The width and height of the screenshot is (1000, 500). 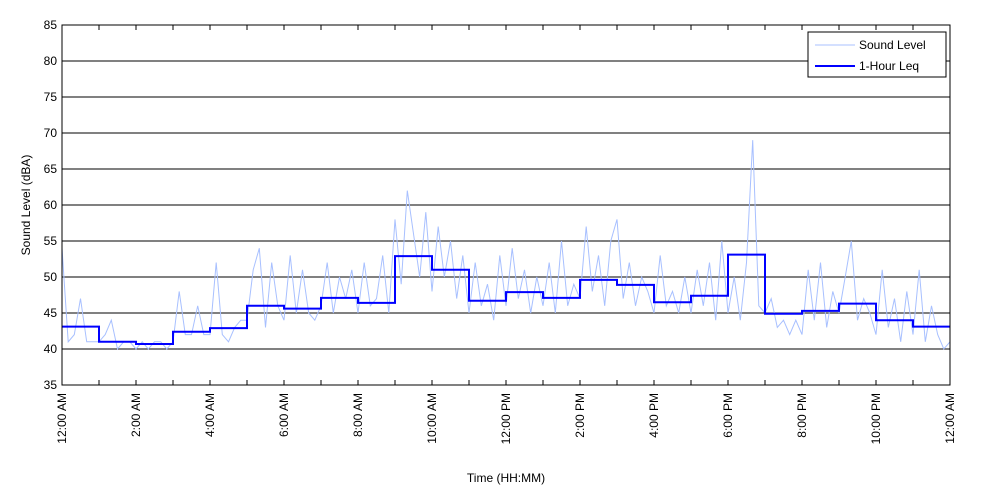 What do you see at coordinates (284, 415) in the screenshot?
I see `x-tick-label: 6:00 AM` at bounding box center [284, 415].